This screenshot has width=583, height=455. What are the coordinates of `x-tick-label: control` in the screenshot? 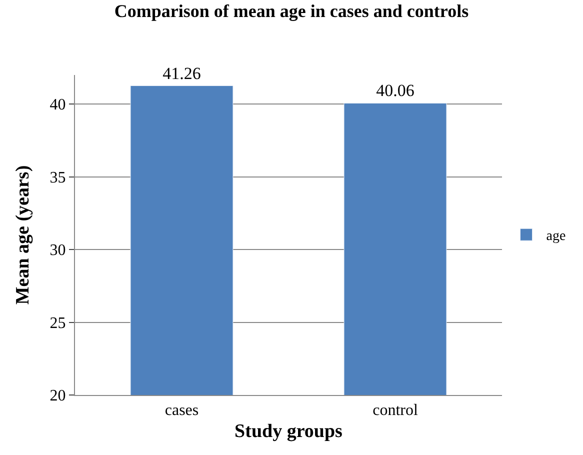 It's located at (395, 411).